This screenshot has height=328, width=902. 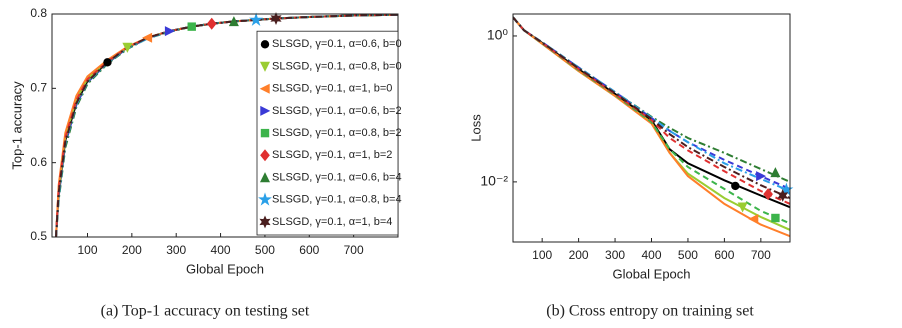 I want to click on legend-label: SLSGD, γ=0.1, α=1, b=4, so click(x=332, y=222).